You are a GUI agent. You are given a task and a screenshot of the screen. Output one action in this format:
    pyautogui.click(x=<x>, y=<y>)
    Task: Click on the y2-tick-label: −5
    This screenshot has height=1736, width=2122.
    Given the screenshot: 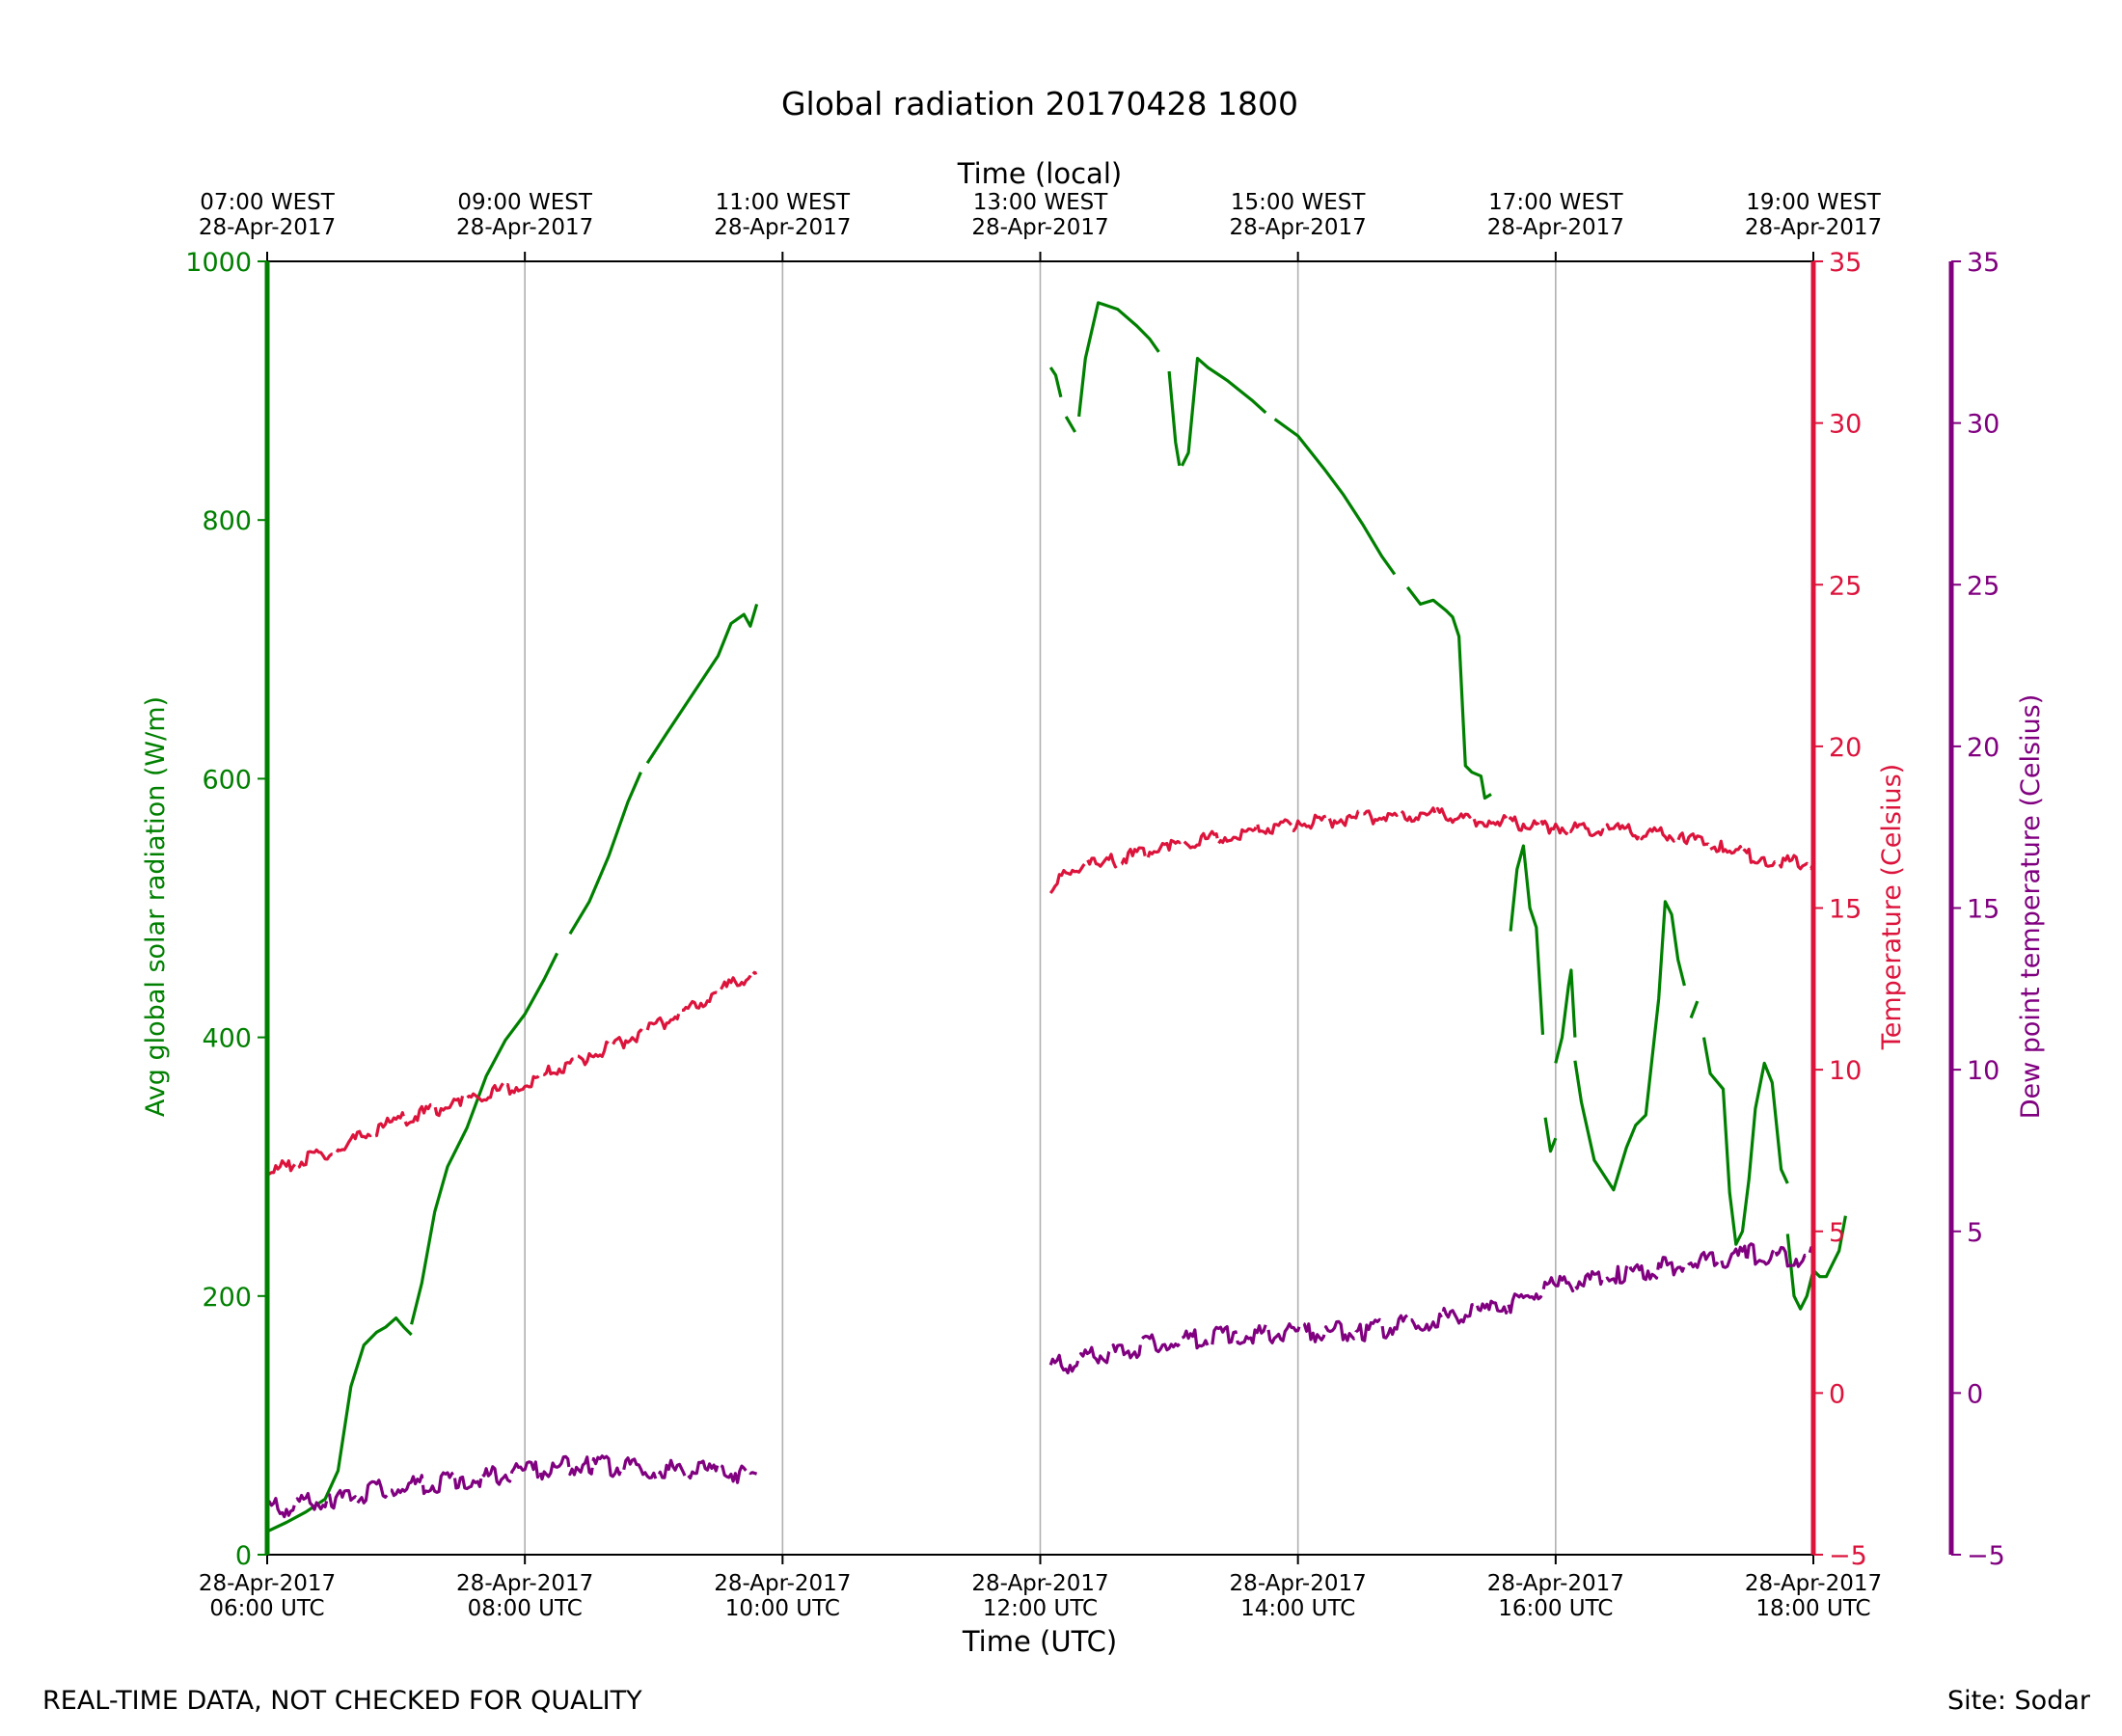 What is the action you would take?
    pyautogui.click(x=1848, y=1556)
    